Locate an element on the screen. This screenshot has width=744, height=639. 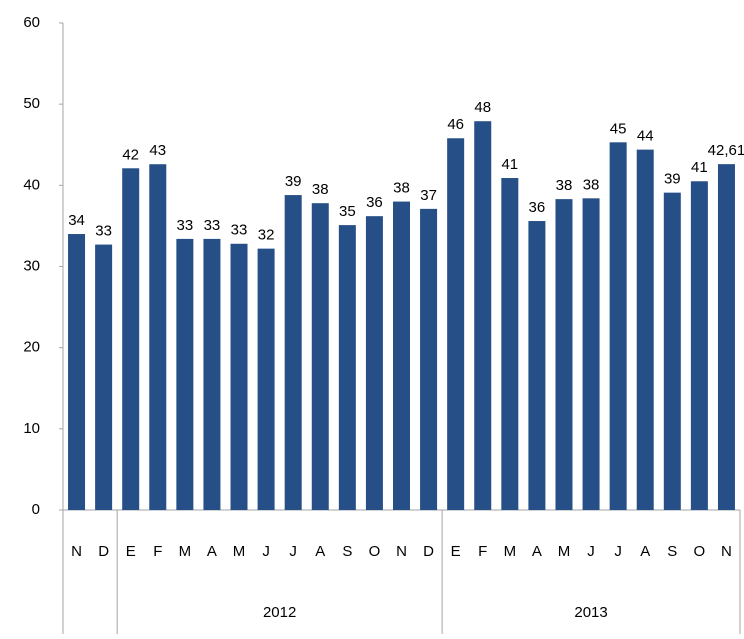
y-tick-label: 50 is located at coordinates (31, 103).